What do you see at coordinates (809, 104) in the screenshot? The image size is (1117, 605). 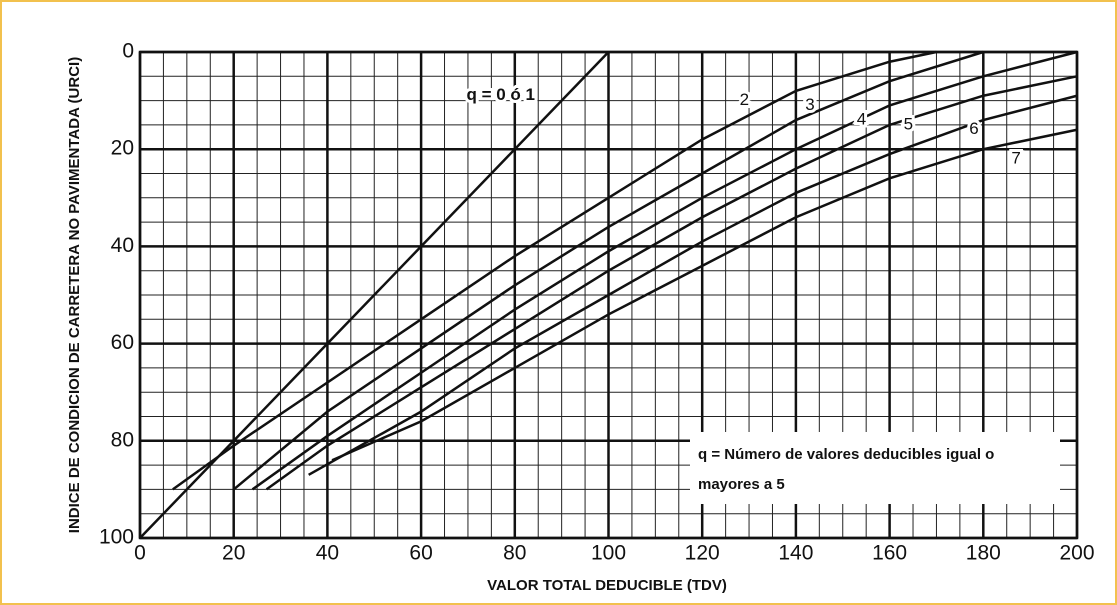 I see `series-label: 3` at bounding box center [809, 104].